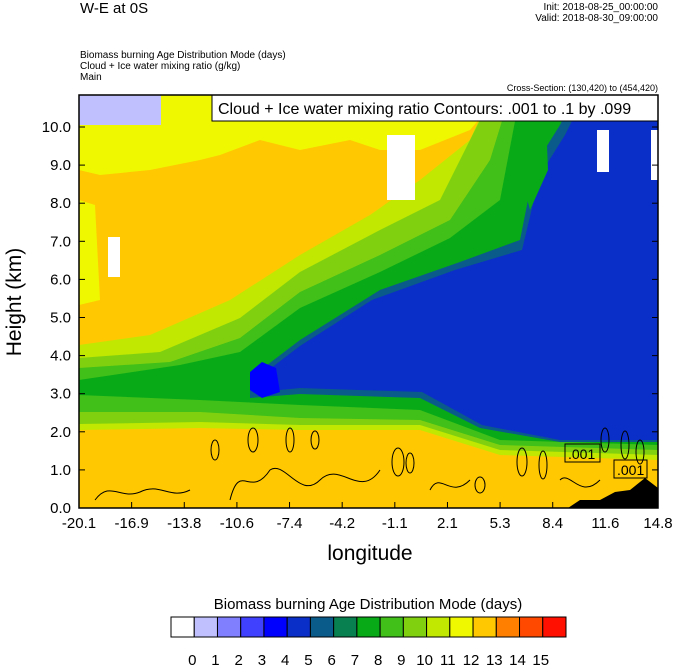 The height and width of the screenshot is (667, 674). Describe the element at coordinates (60, 356) in the screenshot. I see `y-tick-label: 4.0` at that location.